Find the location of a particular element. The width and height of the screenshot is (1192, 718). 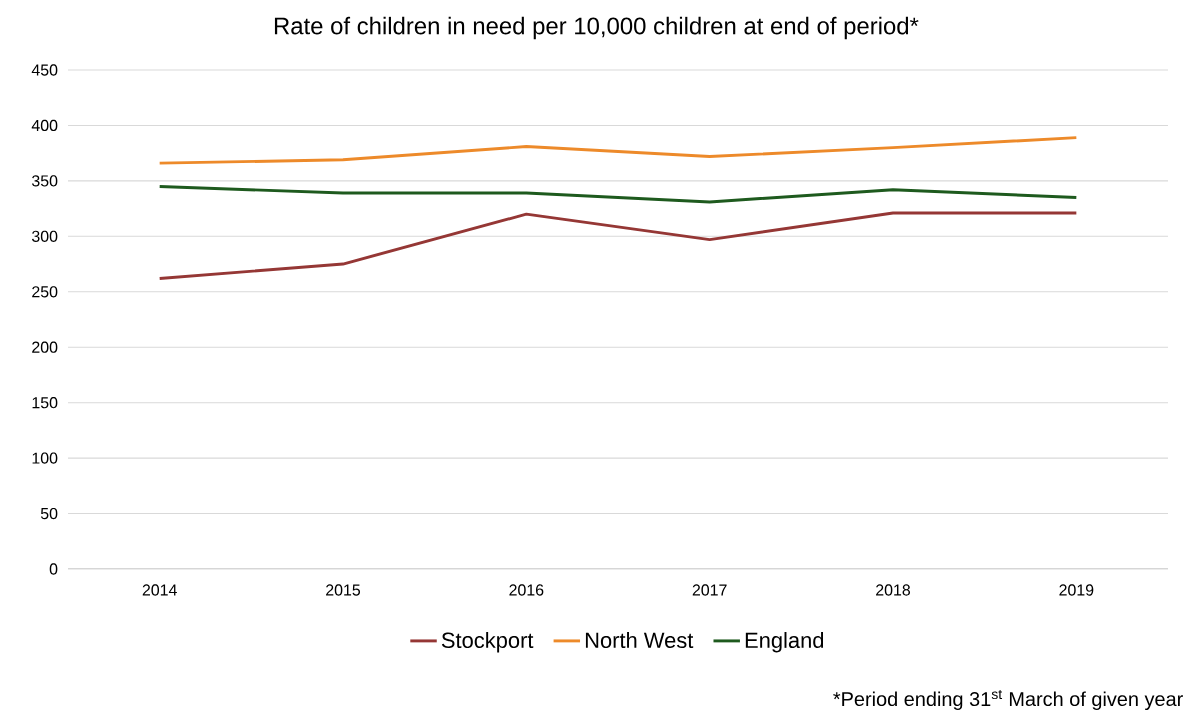

y-tick-label: 450 is located at coordinates (44, 70).